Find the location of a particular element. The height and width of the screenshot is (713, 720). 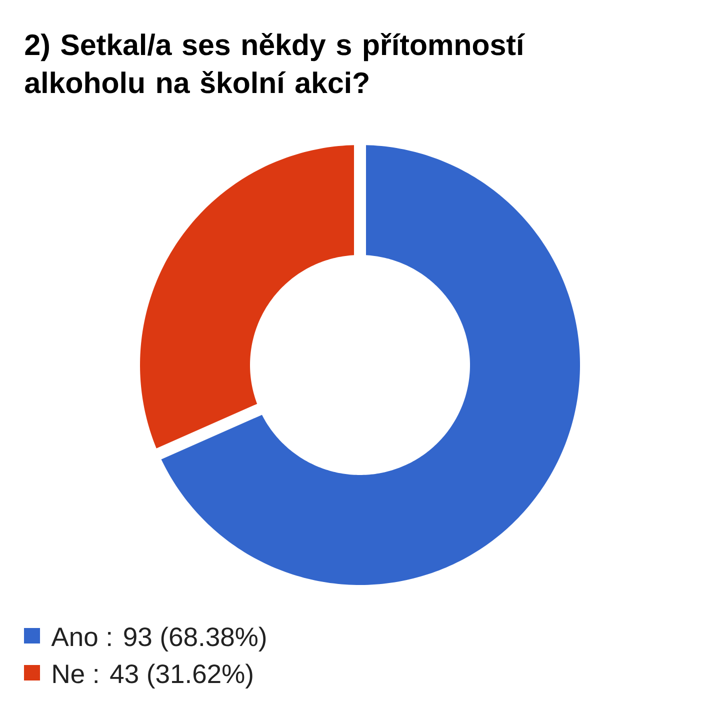

legend-label: Ne : 43 (31.62%) is located at coordinates (152, 676).